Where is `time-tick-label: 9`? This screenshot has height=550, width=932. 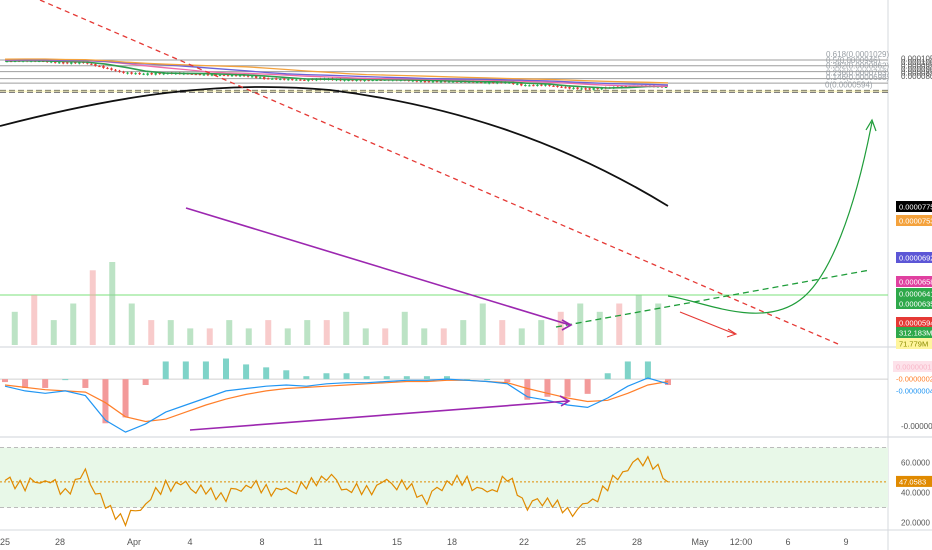 time-tick-label: 9 is located at coordinates (845, 542).